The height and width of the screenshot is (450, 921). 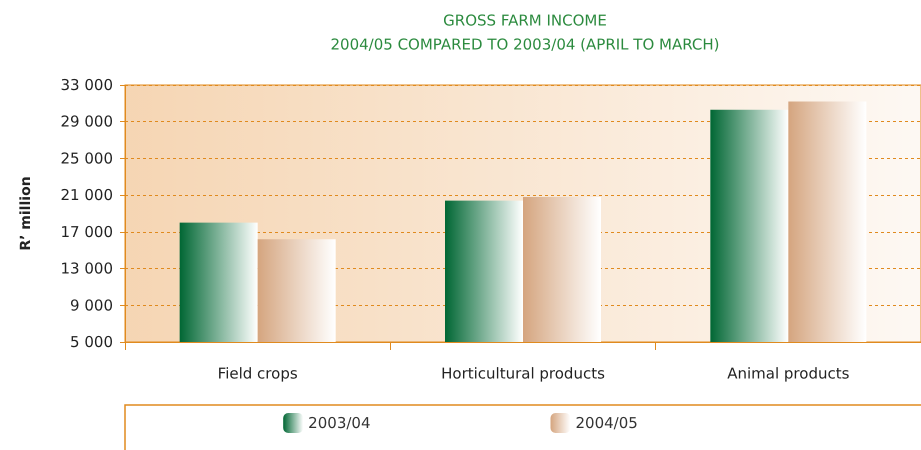 I want to click on x-tick-label: Field crops, so click(x=258, y=373).